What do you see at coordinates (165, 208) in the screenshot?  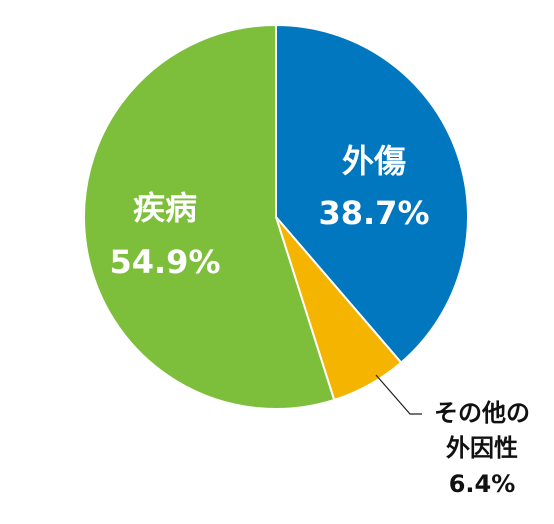 I see `slice-label-disease: 疾病` at bounding box center [165, 208].